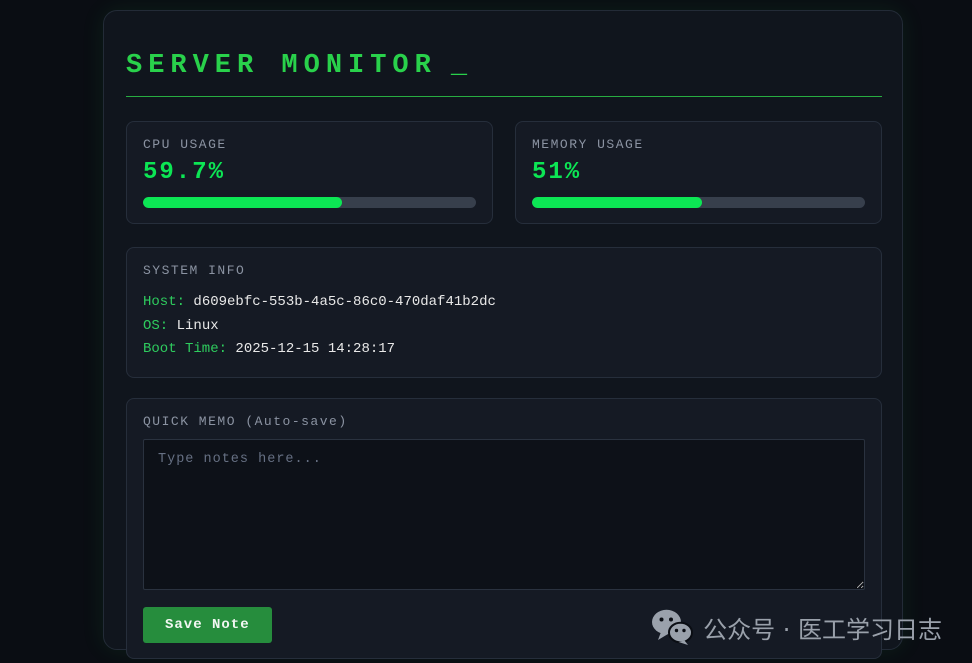  Describe the element at coordinates (504, 350) in the screenshot. I see `system-info-row-boot-time: Boot Time: 2025-12-15 14:28:17` at that location.